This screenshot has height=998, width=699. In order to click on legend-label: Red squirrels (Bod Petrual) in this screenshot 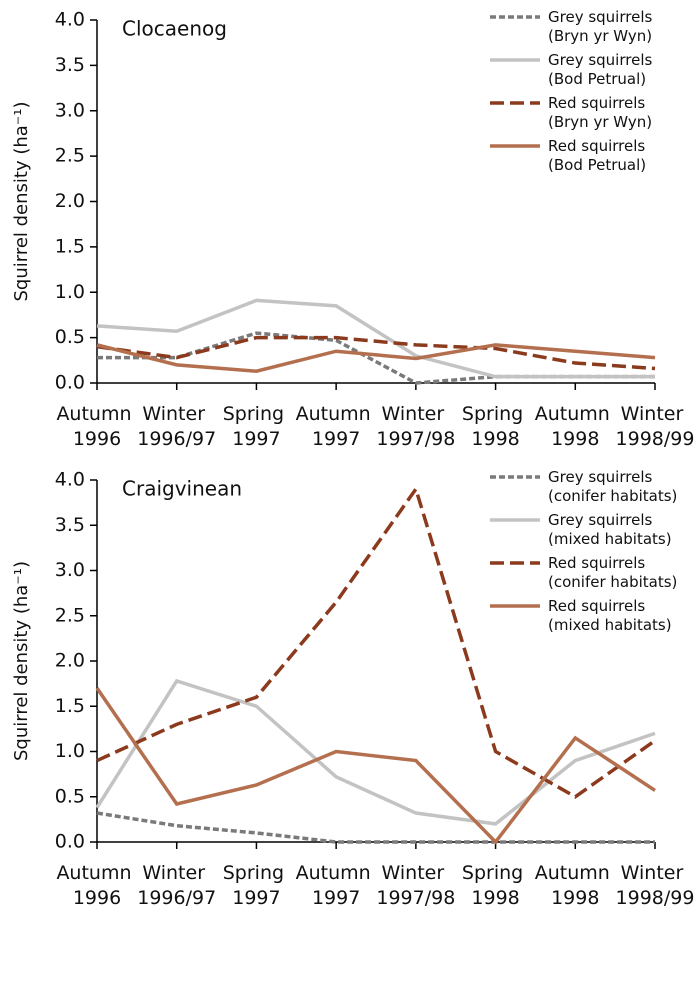, I will do `click(599, 155)`.